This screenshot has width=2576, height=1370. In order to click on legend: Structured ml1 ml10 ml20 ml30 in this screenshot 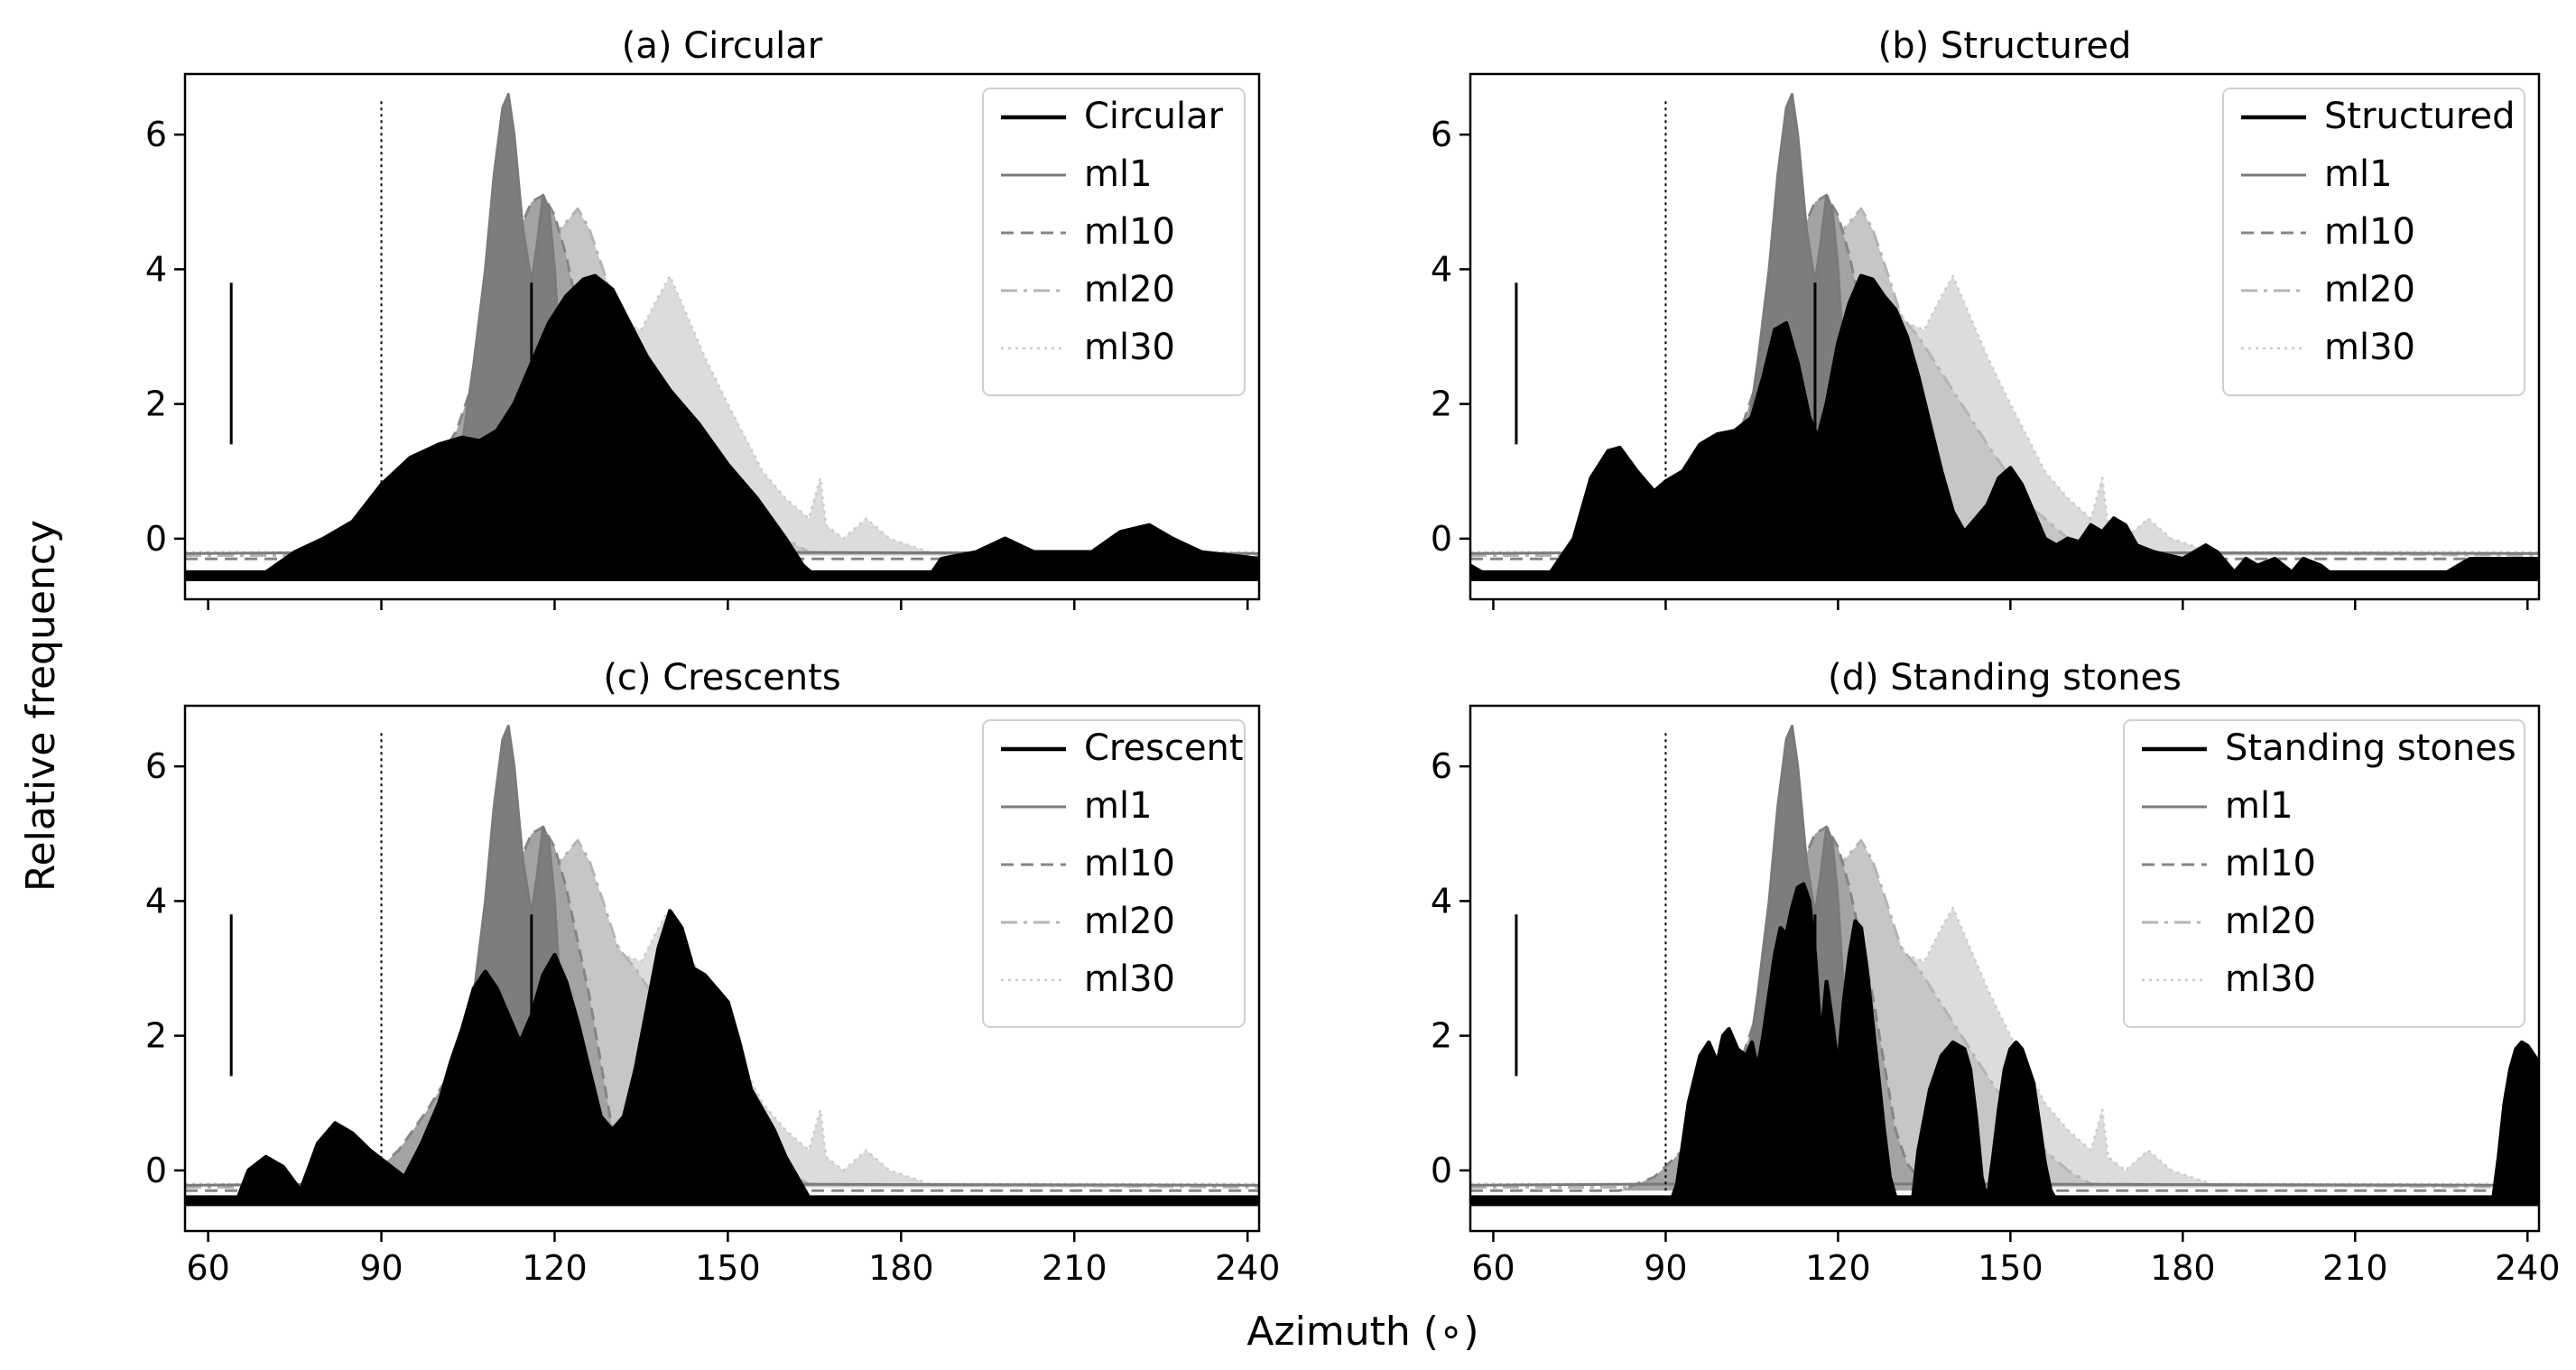, I will do `click(2373, 242)`.